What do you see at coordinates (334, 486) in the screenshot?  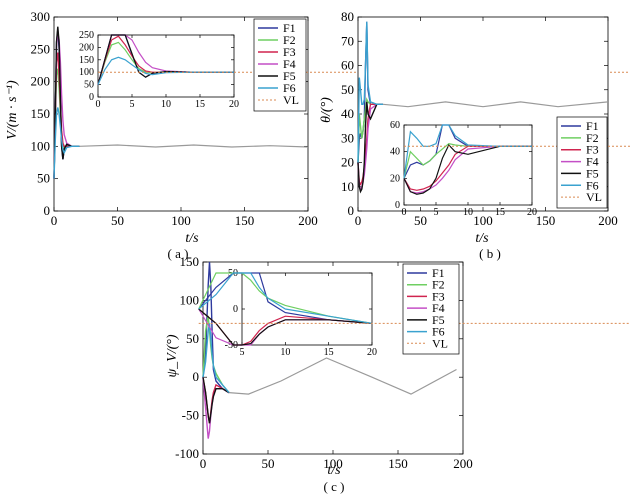 I see `panel-c-caption: ( c )` at bounding box center [334, 486].